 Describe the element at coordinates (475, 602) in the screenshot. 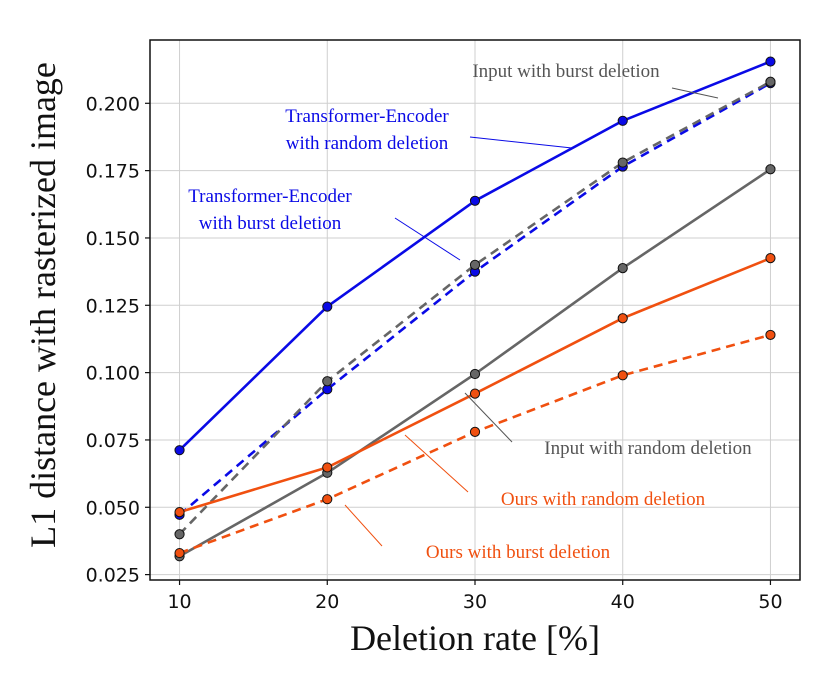

I see `x-tick-label: 30` at that location.